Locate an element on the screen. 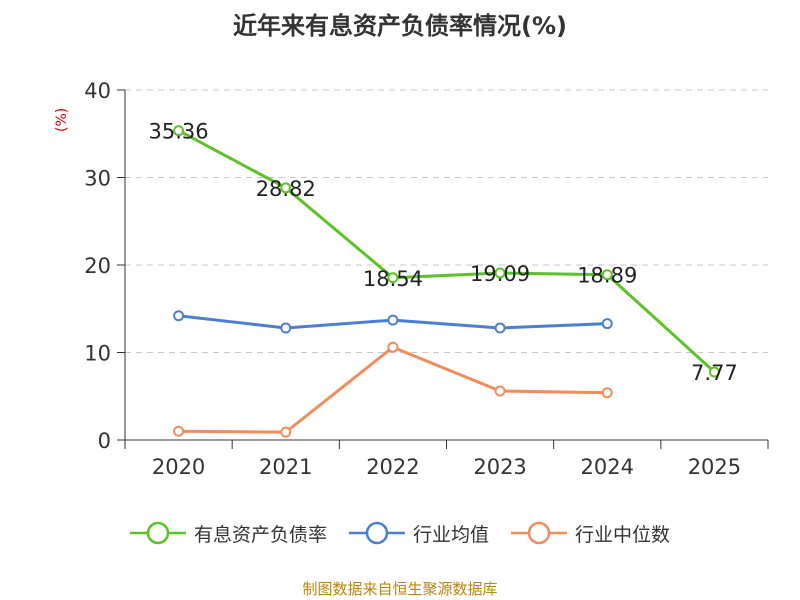 The height and width of the screenshot is (600, 800). legend-item: 有息资产负债率 is located at coordinates (228, 533).